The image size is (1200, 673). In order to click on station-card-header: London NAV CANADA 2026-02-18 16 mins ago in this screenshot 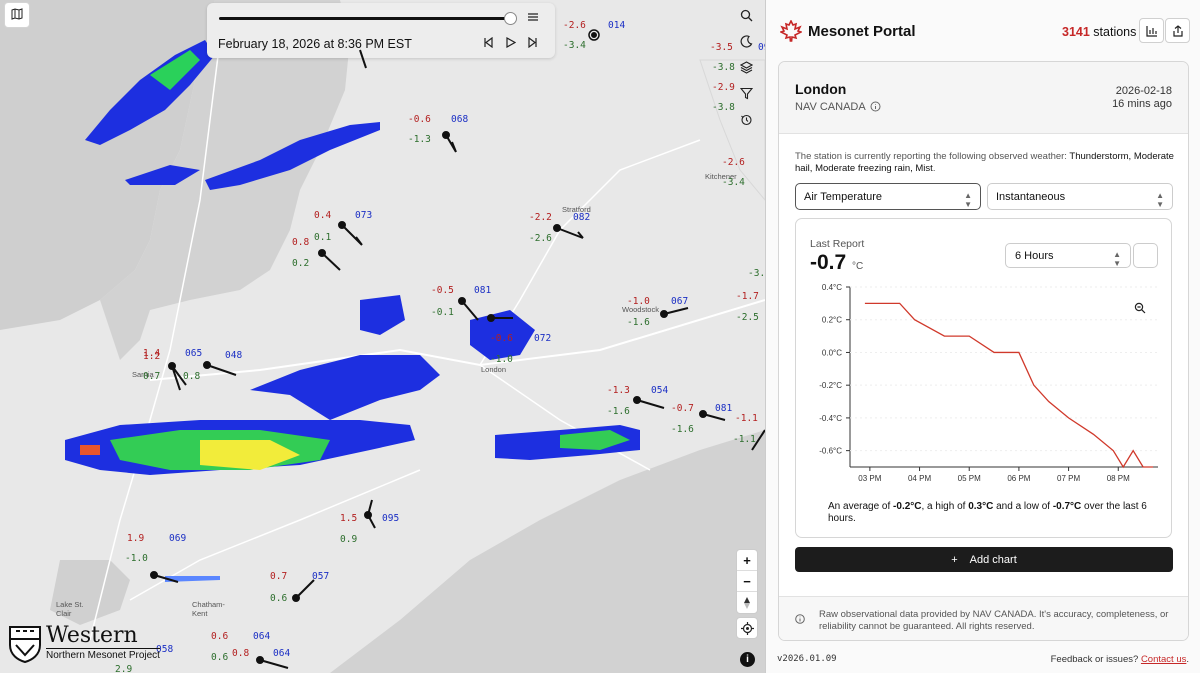, I will do `click(983, 98)`.